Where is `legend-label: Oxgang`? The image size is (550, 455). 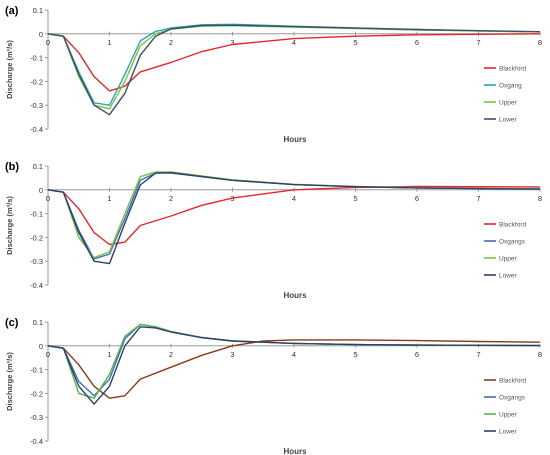
legend-label: Oxgang is located at coordinates (510, 86).